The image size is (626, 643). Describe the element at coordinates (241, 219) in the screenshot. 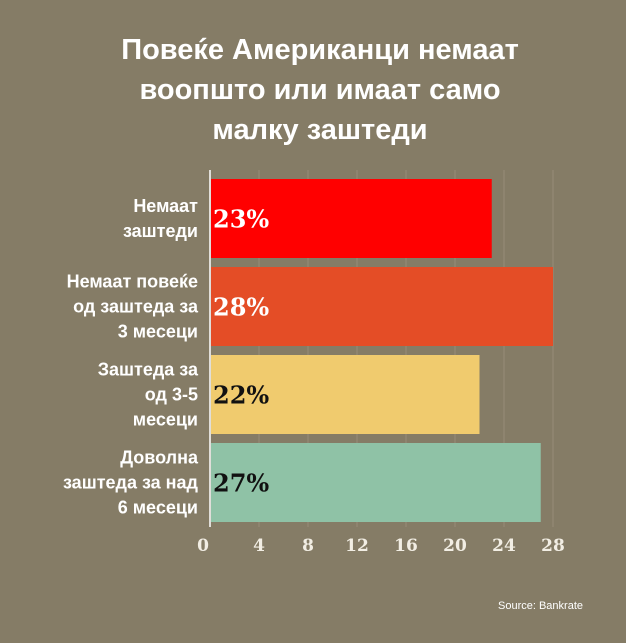

I see `bar-value-label: 23%` at that location.